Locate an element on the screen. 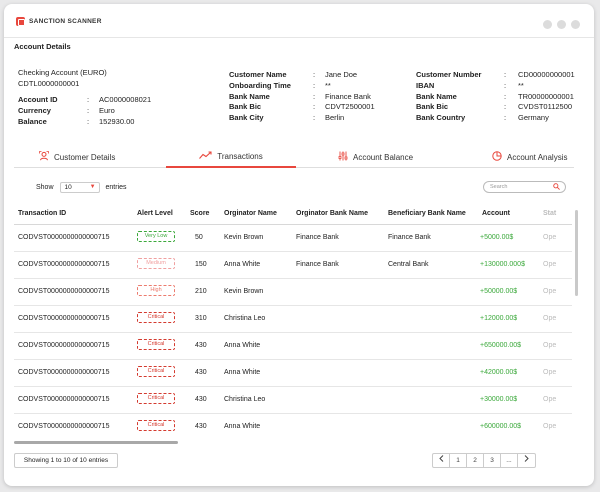  column-header: Orginator Bank Name is located at coordinates (332, 213).